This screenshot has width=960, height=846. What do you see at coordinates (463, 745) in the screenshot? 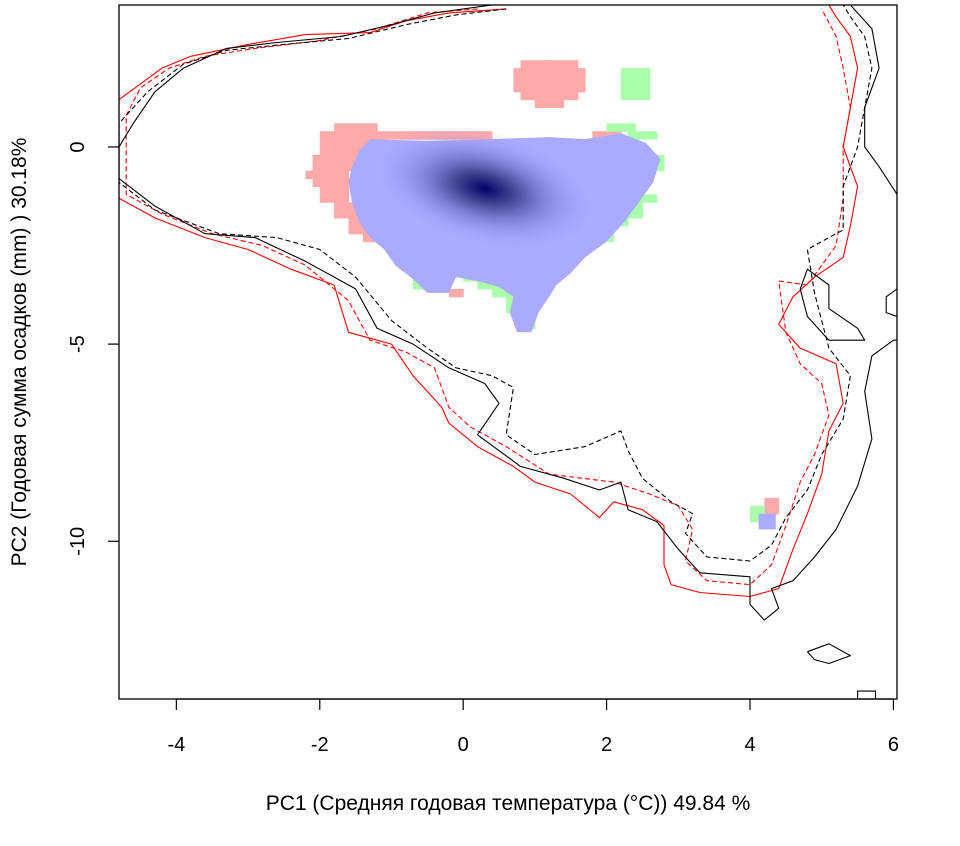
I see `x-tick-label: 0` at bounding box center [463, 745].